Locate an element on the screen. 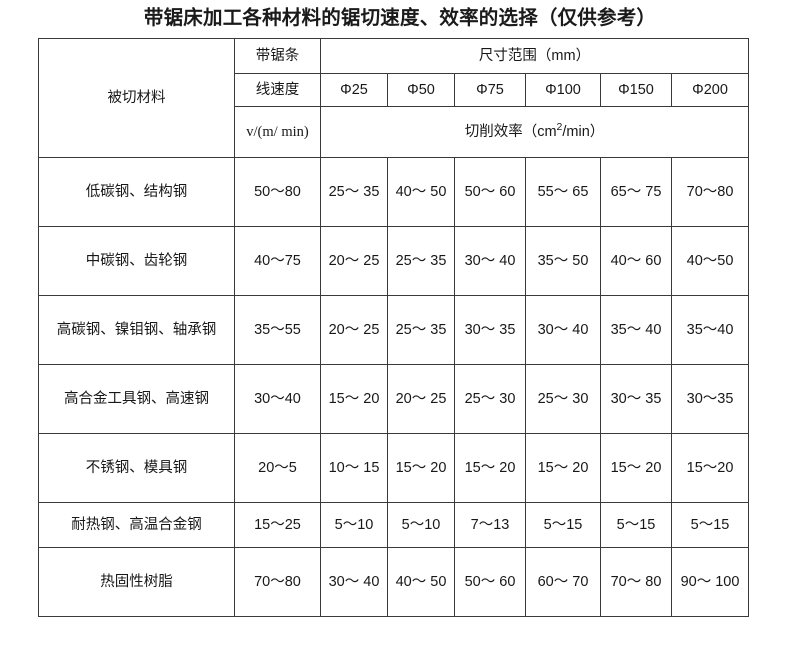  row-value-d100: 60～ 70 is located at coordinates (563, 582).